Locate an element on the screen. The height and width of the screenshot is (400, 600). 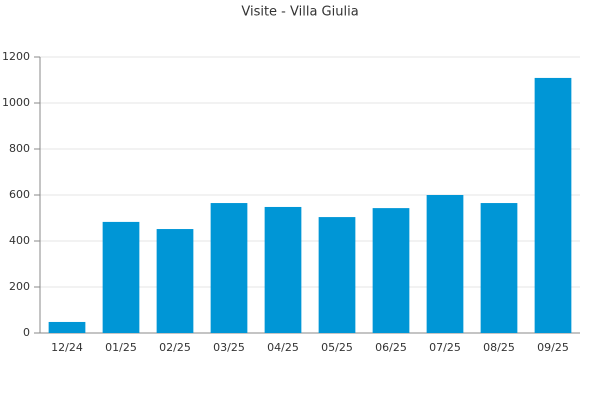
y-tick-label: 1200 is located at coordinates (16, 56).